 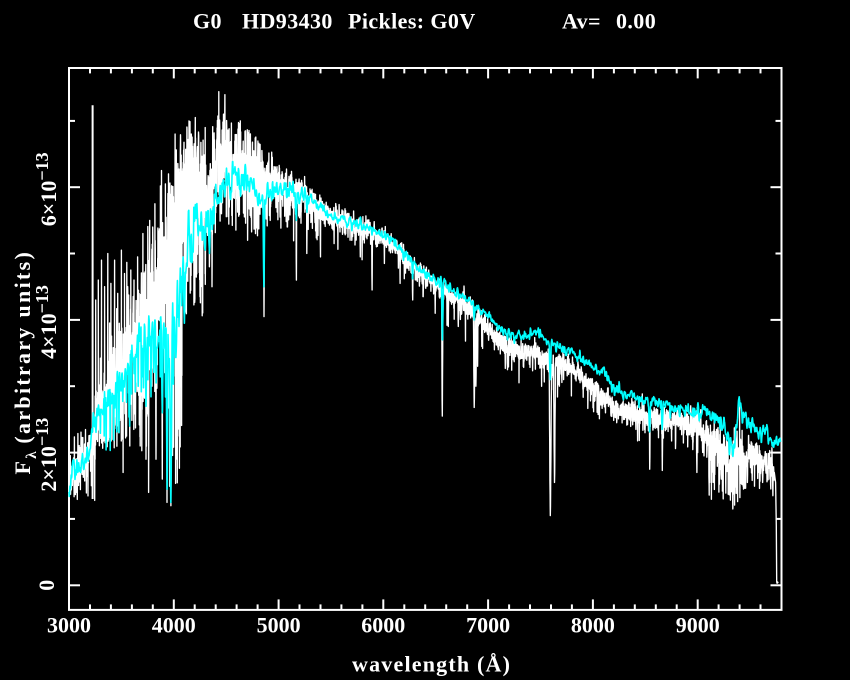 I want to click on svg-text: wavelength (Å), so click(x=431, y=664).